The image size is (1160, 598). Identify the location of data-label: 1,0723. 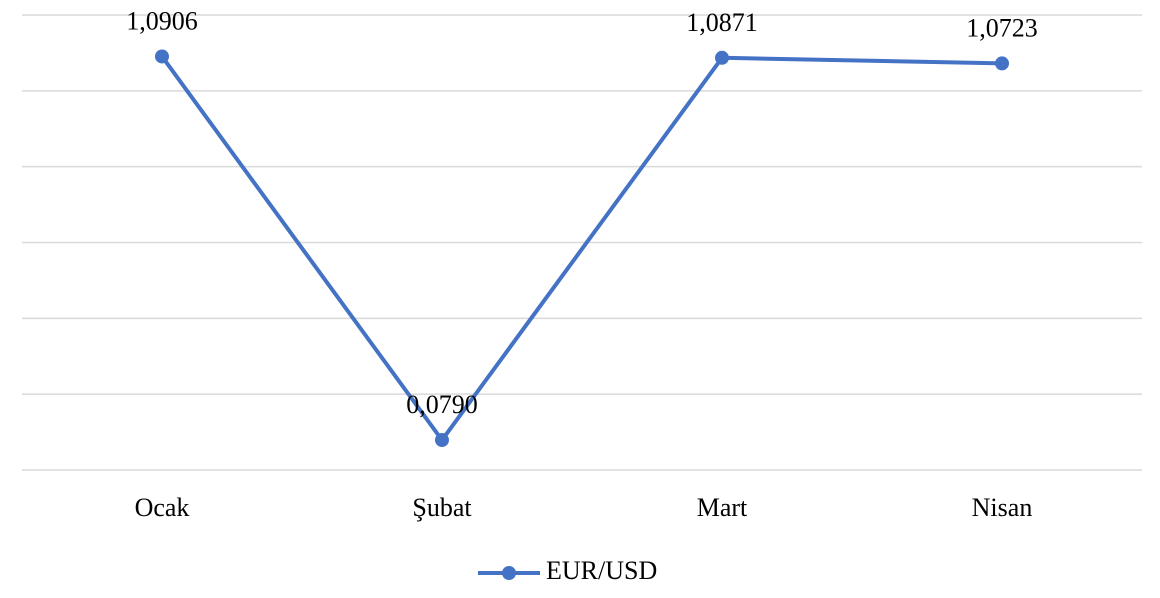
(1002, 27).